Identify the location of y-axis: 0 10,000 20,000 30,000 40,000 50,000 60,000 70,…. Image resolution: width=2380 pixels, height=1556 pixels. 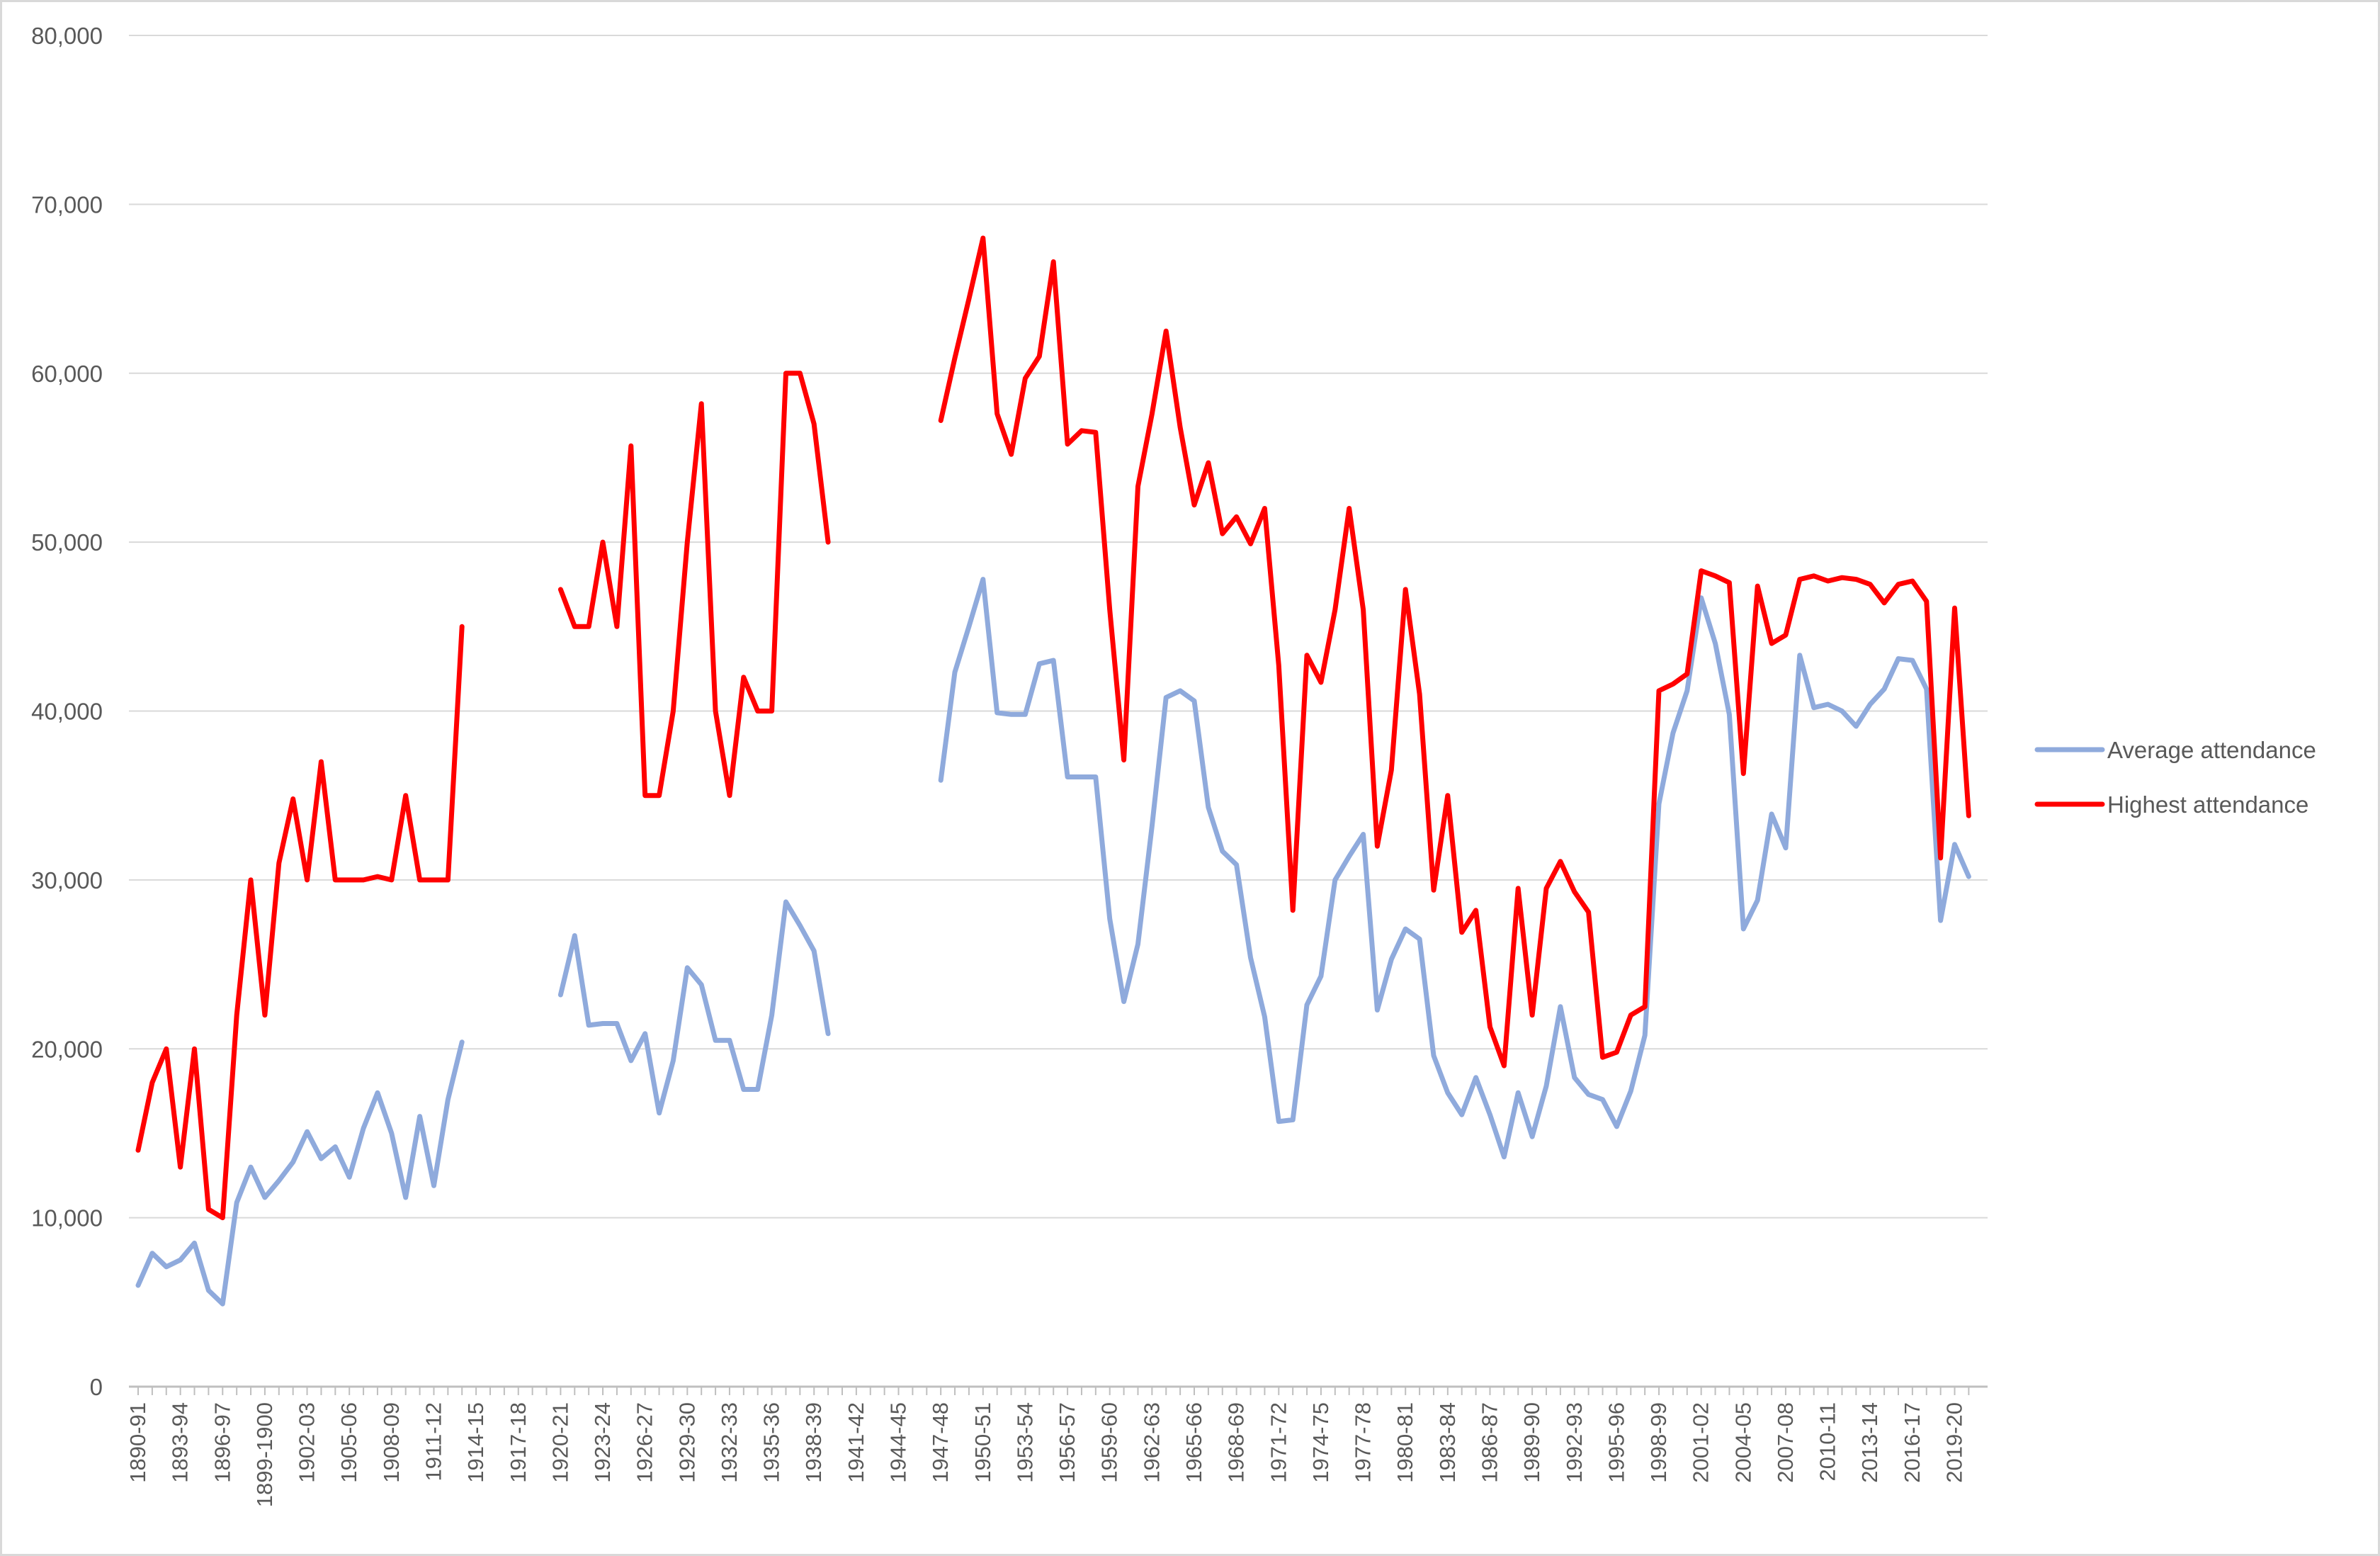
(67, 711).